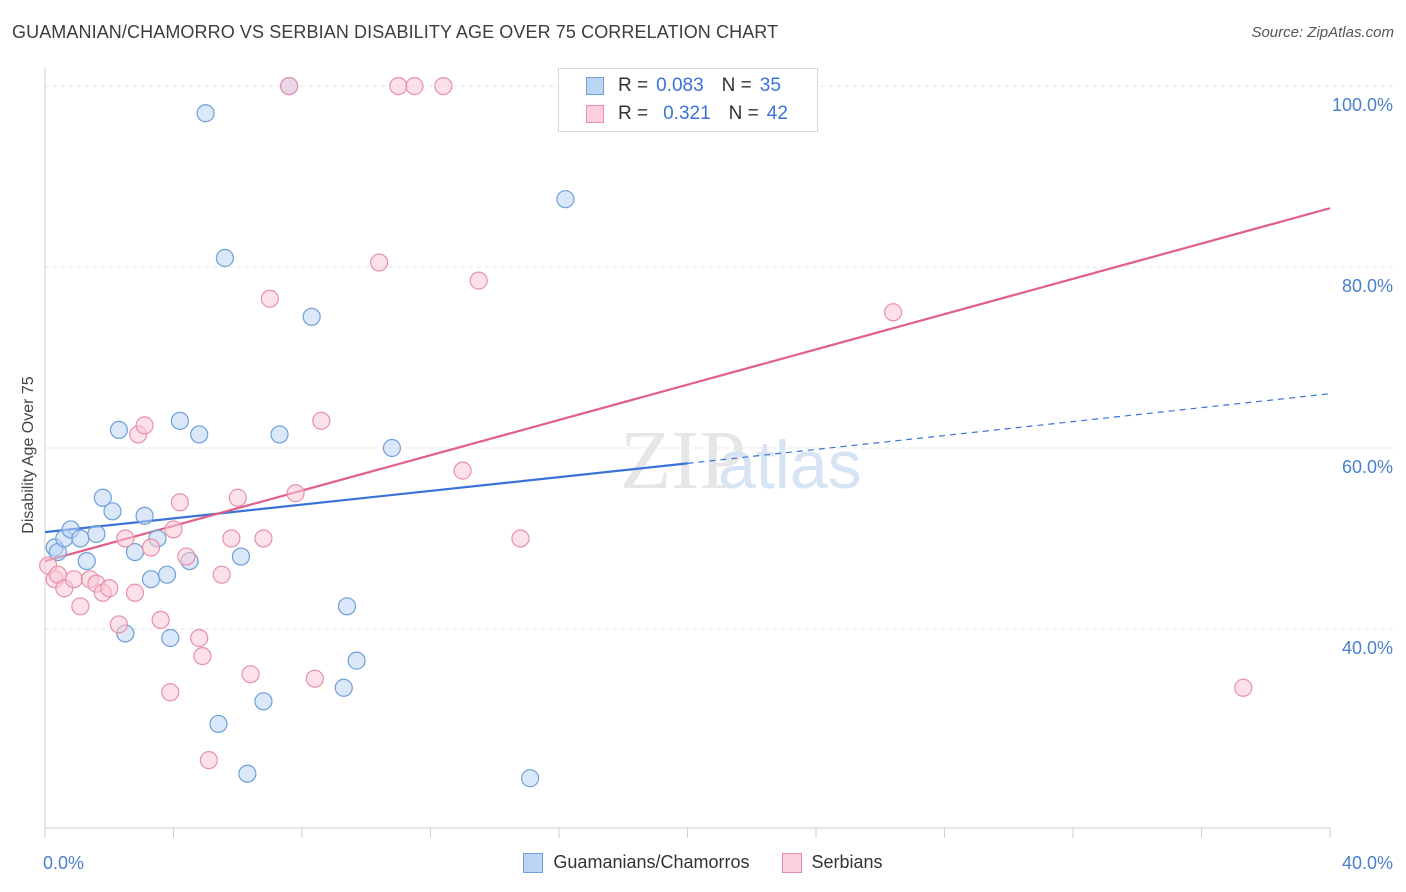  Describe the element at coordinates (1009, 428) in the screenshot. I see `trend-line-guamanian-extension` at that location.